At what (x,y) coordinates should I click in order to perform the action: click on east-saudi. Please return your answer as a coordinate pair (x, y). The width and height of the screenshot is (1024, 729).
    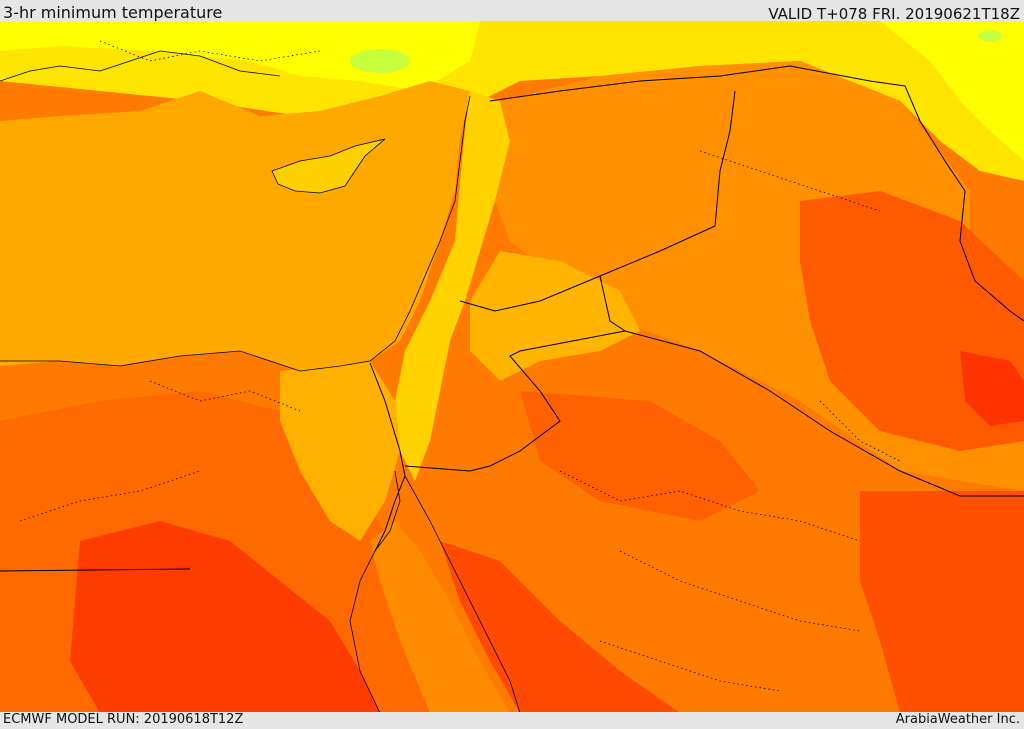
    Looking at the image, I should click on (942, 602).